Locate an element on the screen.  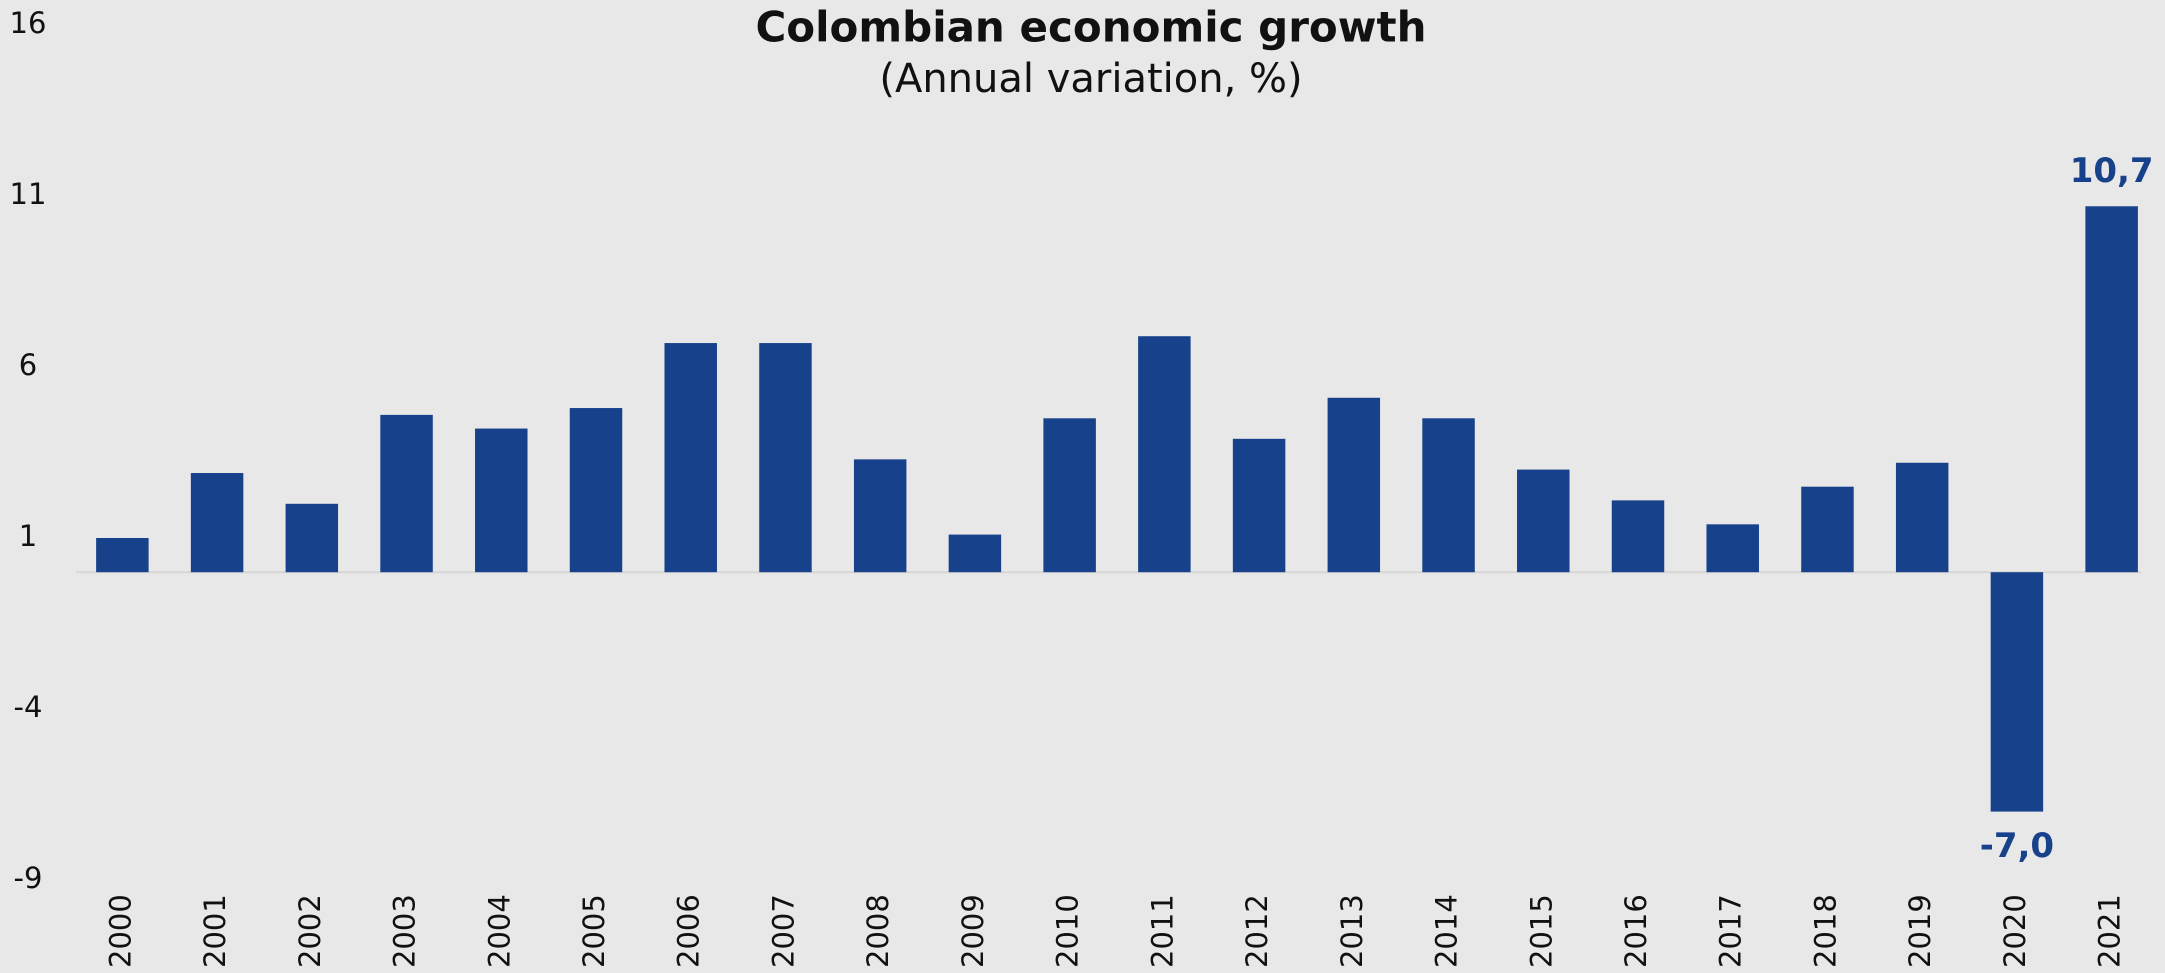
x-tick-label: 2011 is located at coordinates (1162, 931).